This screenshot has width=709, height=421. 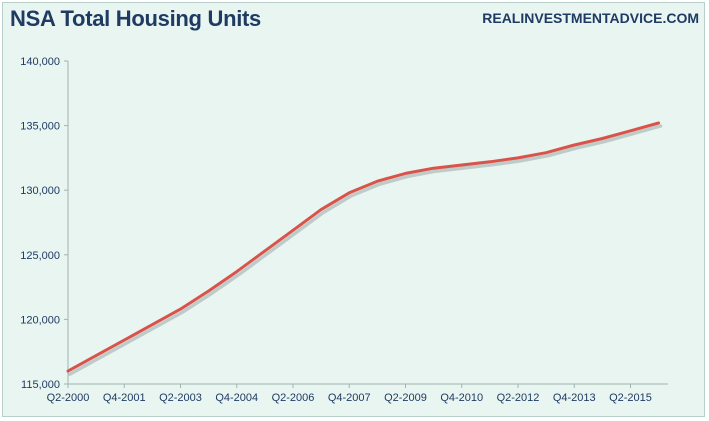 What do you see at coordinates (405, 398) in the screenshot?
I see `x-tick-label: Q2-2009` at bounding box center [405, 398].